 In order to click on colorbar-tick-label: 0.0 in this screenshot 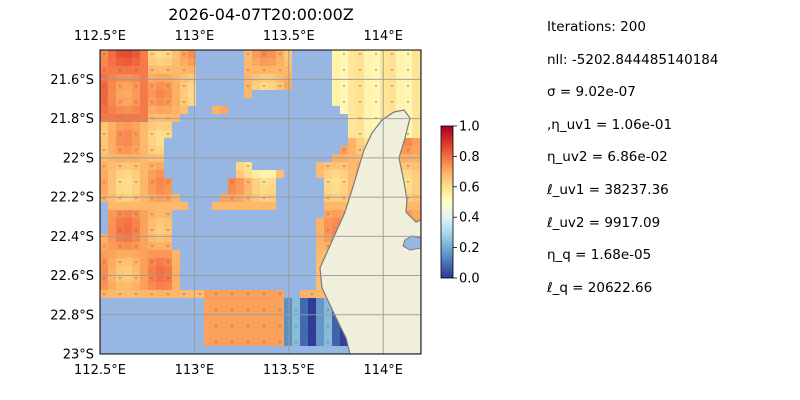, I will do `click(469, 279)`.